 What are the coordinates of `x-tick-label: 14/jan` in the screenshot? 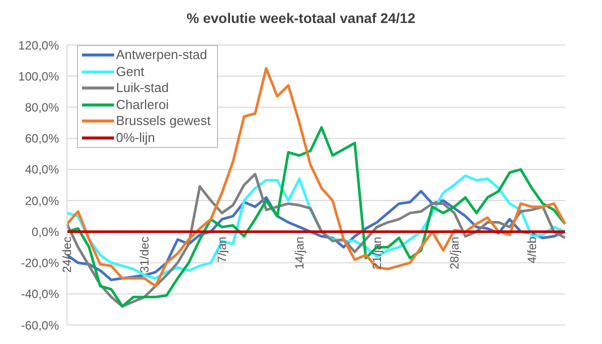 It's located at (299, 253).